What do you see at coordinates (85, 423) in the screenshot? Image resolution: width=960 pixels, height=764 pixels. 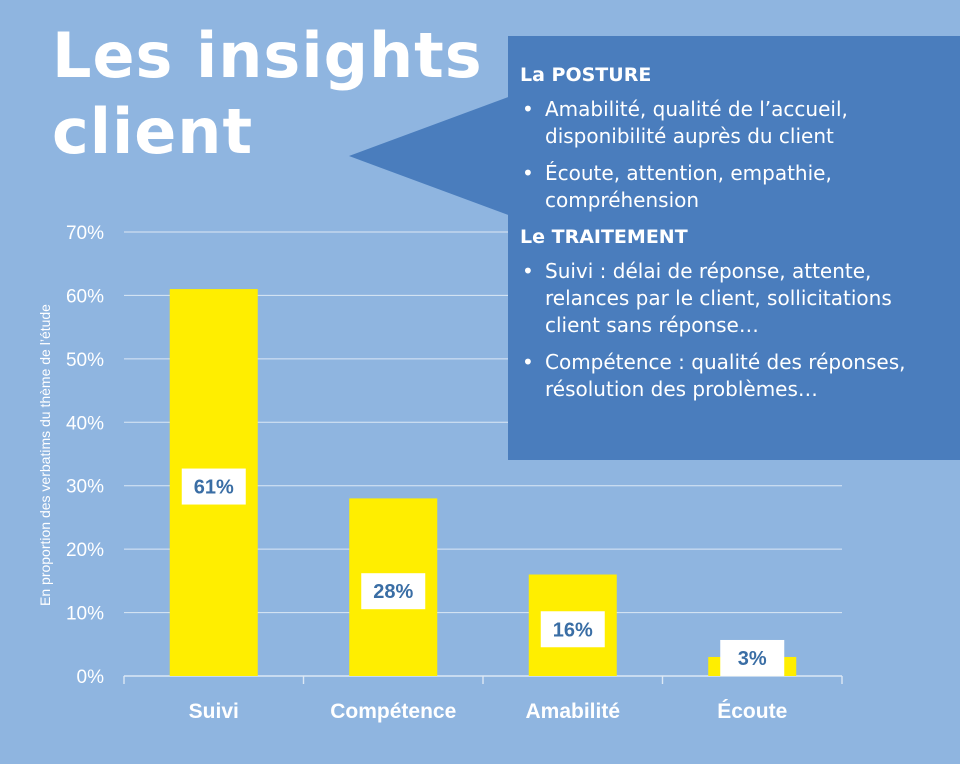 I see `y-tick-label: 40%` at bounding box center [85, 423].